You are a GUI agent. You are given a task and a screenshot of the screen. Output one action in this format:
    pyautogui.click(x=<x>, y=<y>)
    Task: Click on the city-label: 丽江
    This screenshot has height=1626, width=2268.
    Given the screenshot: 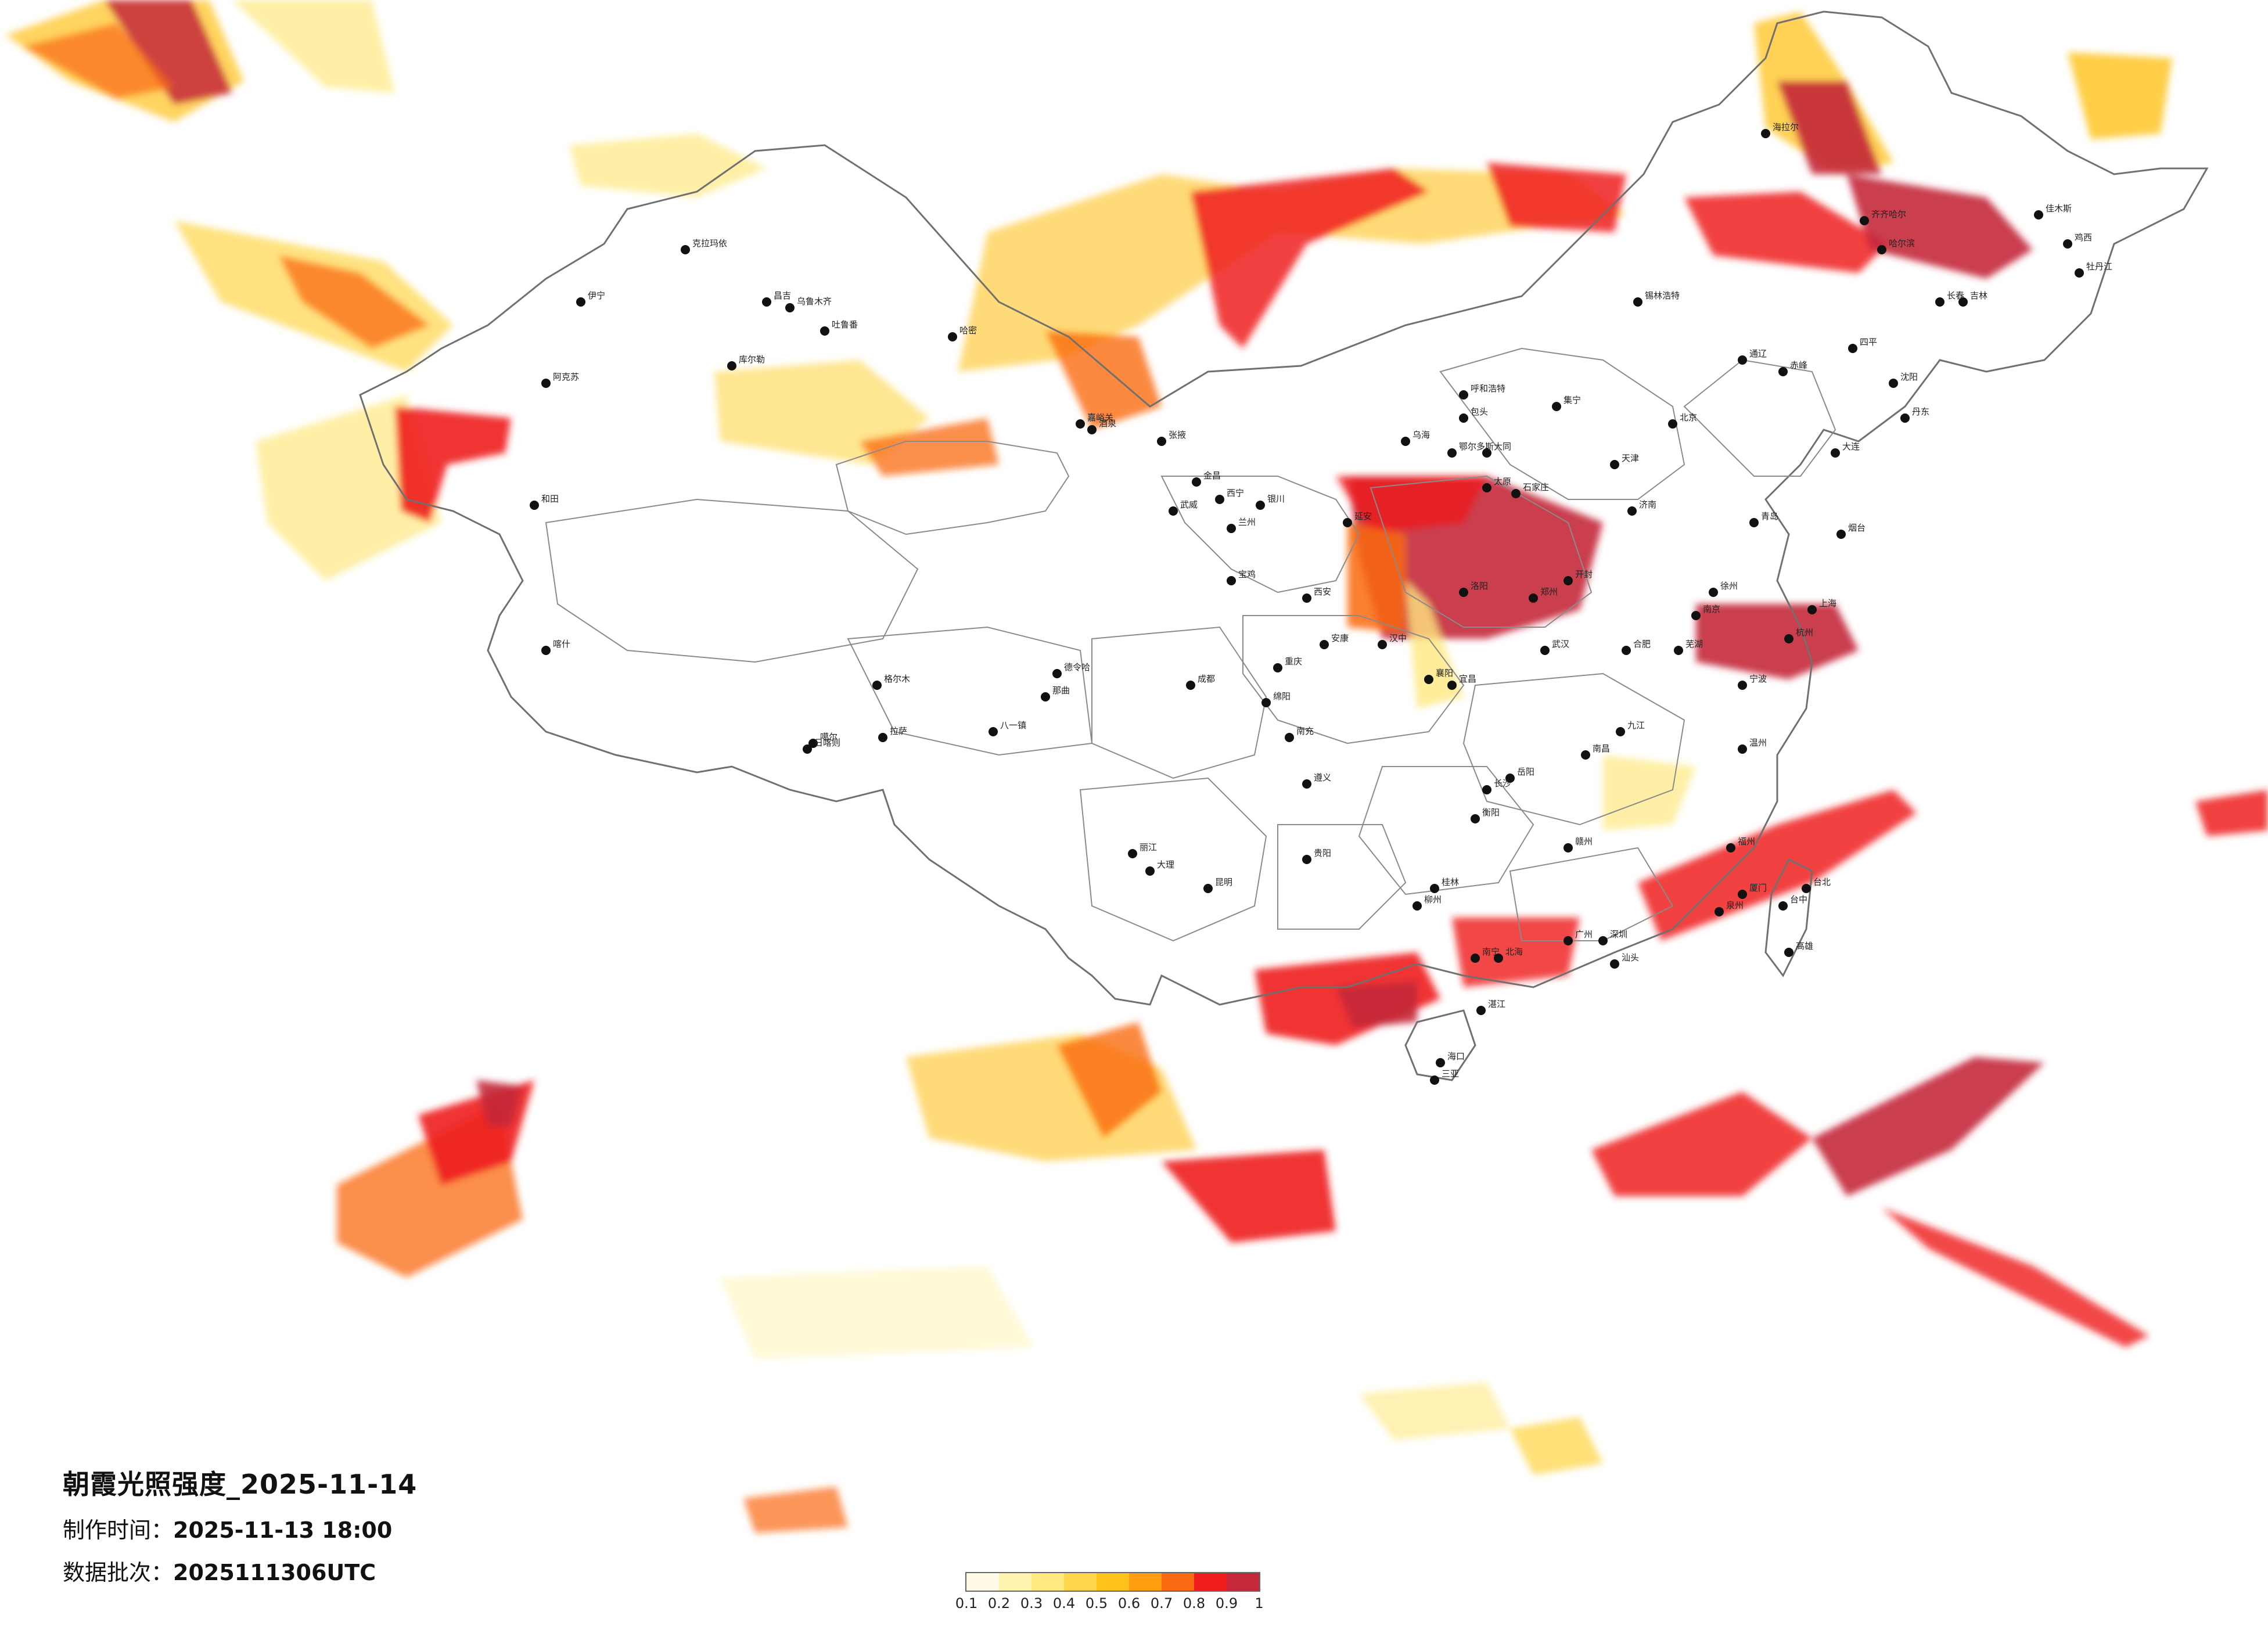 What is the action you would take?
    pyautogui.click(x=1148, y=847)
    